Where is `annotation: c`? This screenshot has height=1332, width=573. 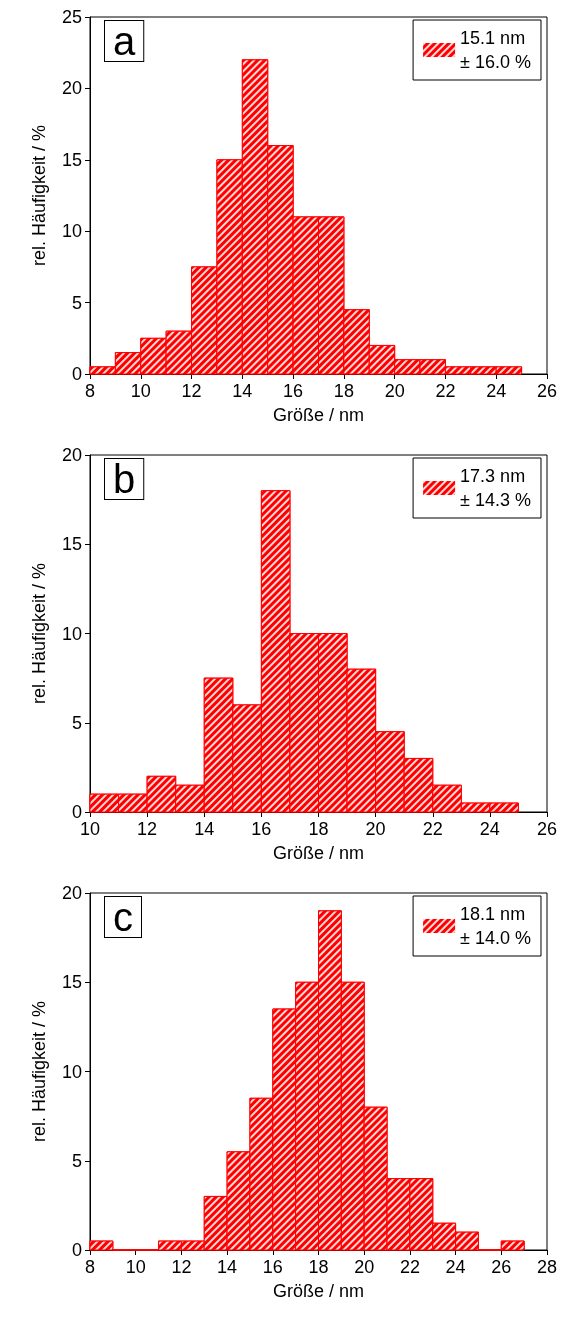
annotation: c is located at coordinates (123, 917).